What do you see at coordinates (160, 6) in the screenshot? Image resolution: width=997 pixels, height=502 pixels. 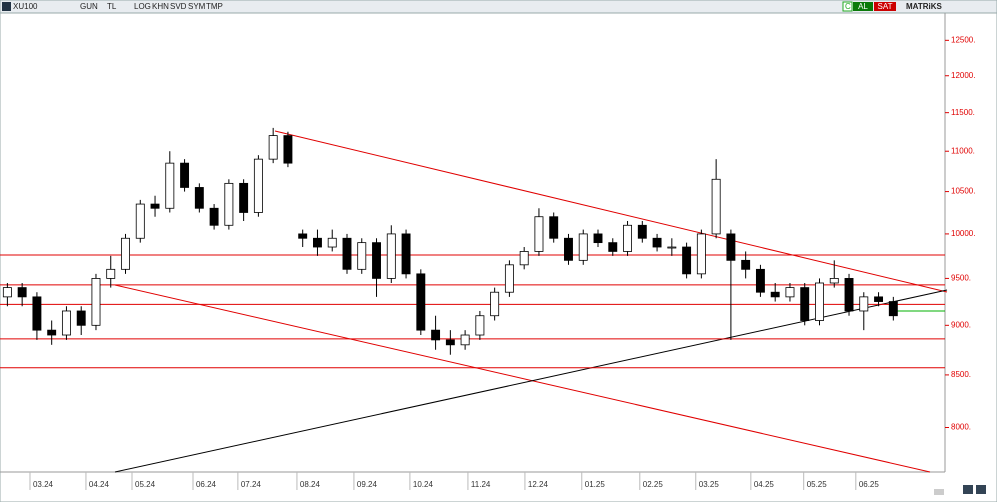 I see `toolbar-button: KHN` at bounding box center [160, 6].